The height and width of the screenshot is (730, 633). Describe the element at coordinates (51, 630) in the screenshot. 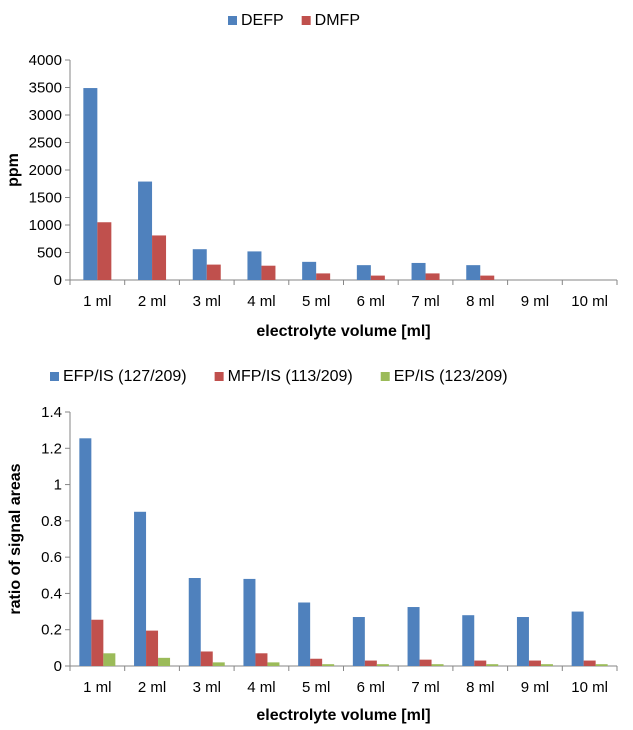

I see `y-tick-label: 0.2` at that location.